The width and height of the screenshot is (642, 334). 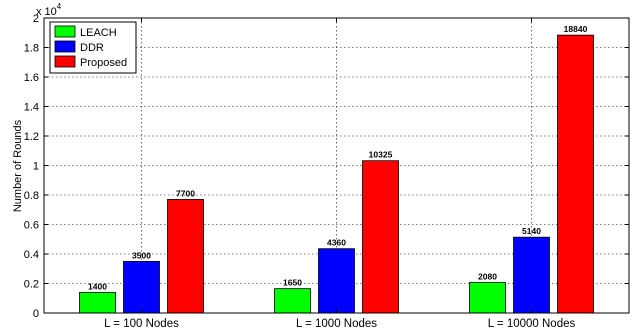 What do you see at coordinates (65, 46) in the screenshot?
I see `legend-swatch-ddr` at bounding box center [65, 46].